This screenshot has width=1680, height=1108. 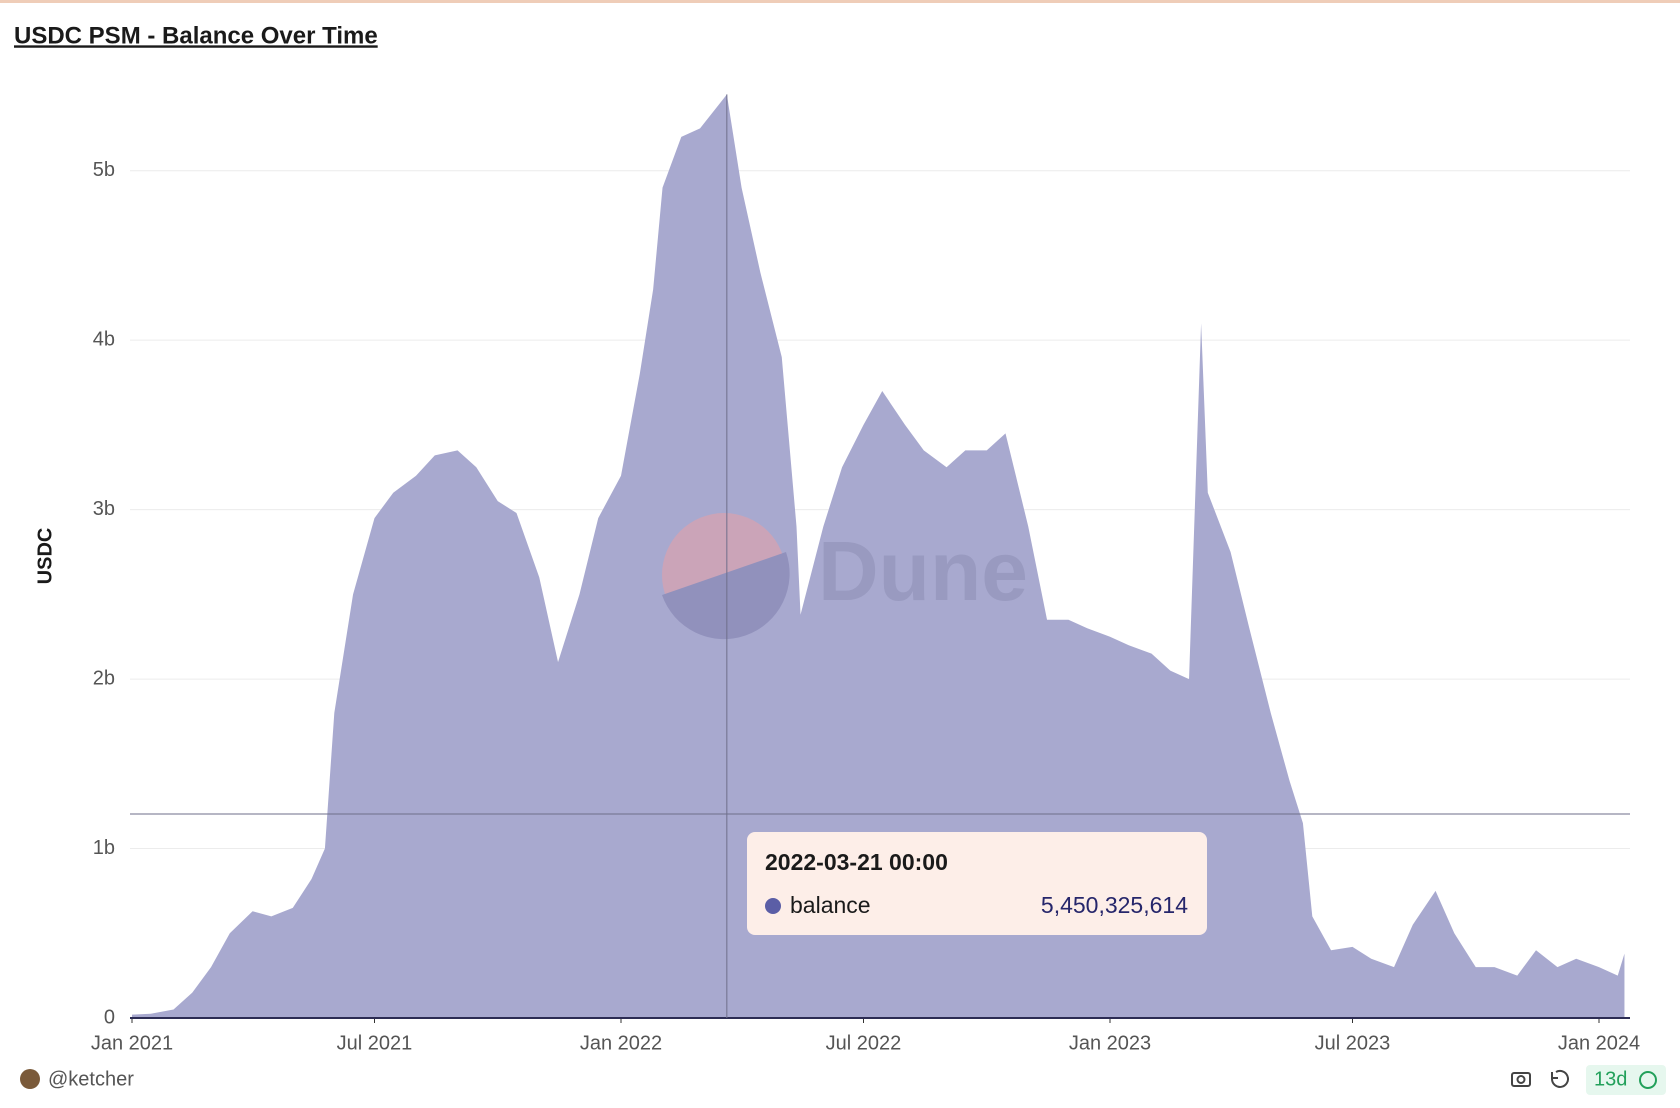 What do you see at coordinates (1610, 1079) in the screenshot?
I see `age: 13d` at bounding box center [1610, 1079].